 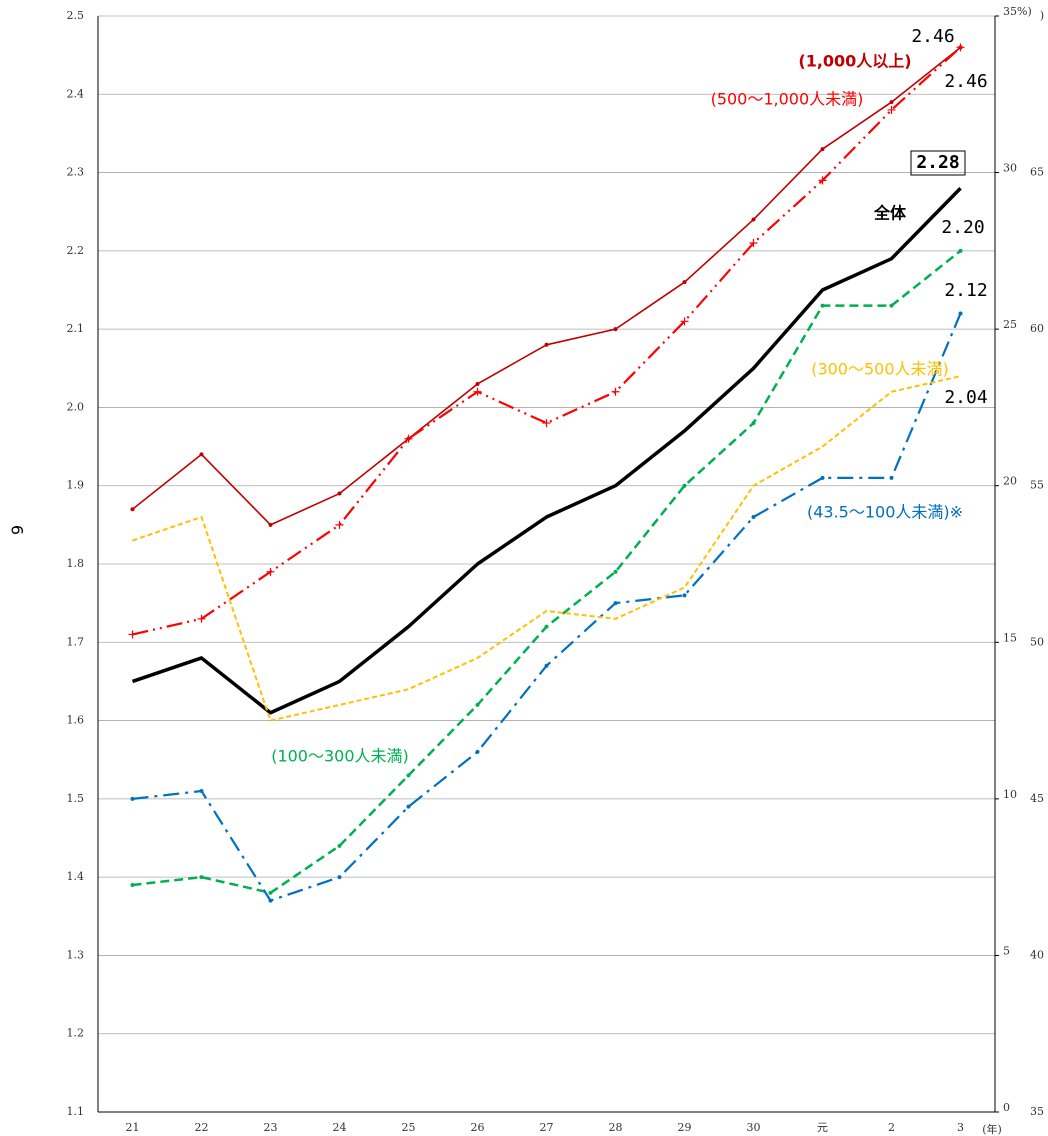 I want to click on y2-tick-label: 10, so click(x=1010, y=794).